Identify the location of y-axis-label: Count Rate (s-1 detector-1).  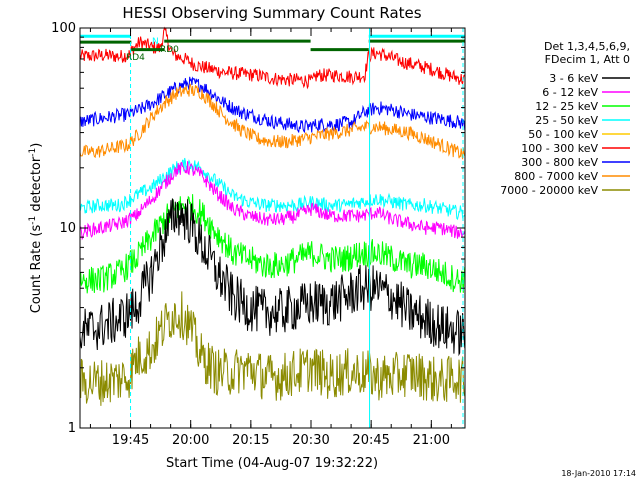
(36, 228).